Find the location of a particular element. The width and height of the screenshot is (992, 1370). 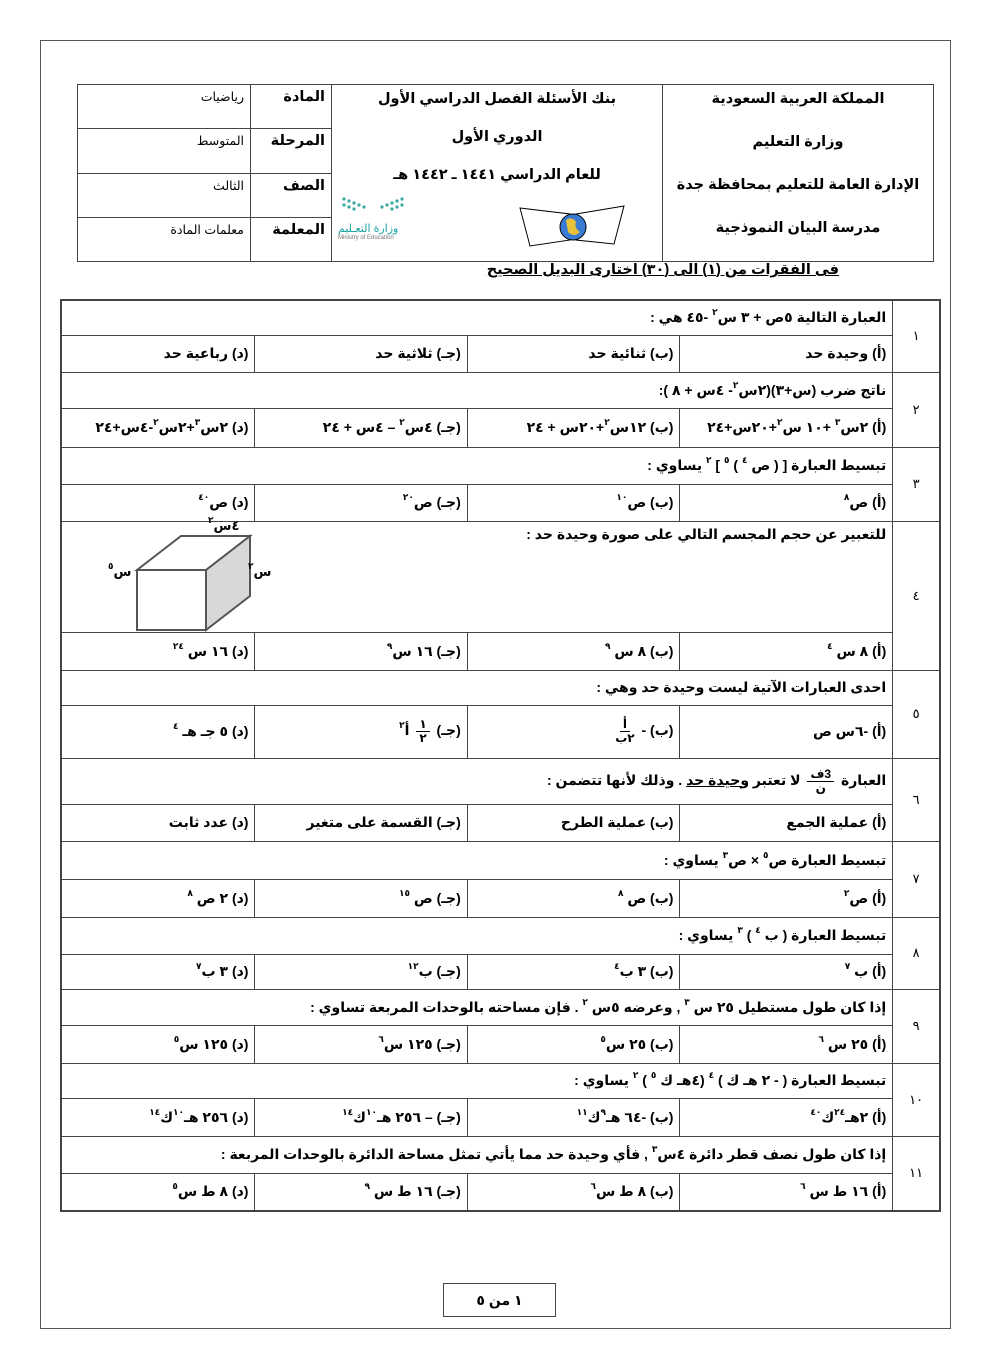

answer-option: (أ) ب ٧ is located at coordinates (786, 971).